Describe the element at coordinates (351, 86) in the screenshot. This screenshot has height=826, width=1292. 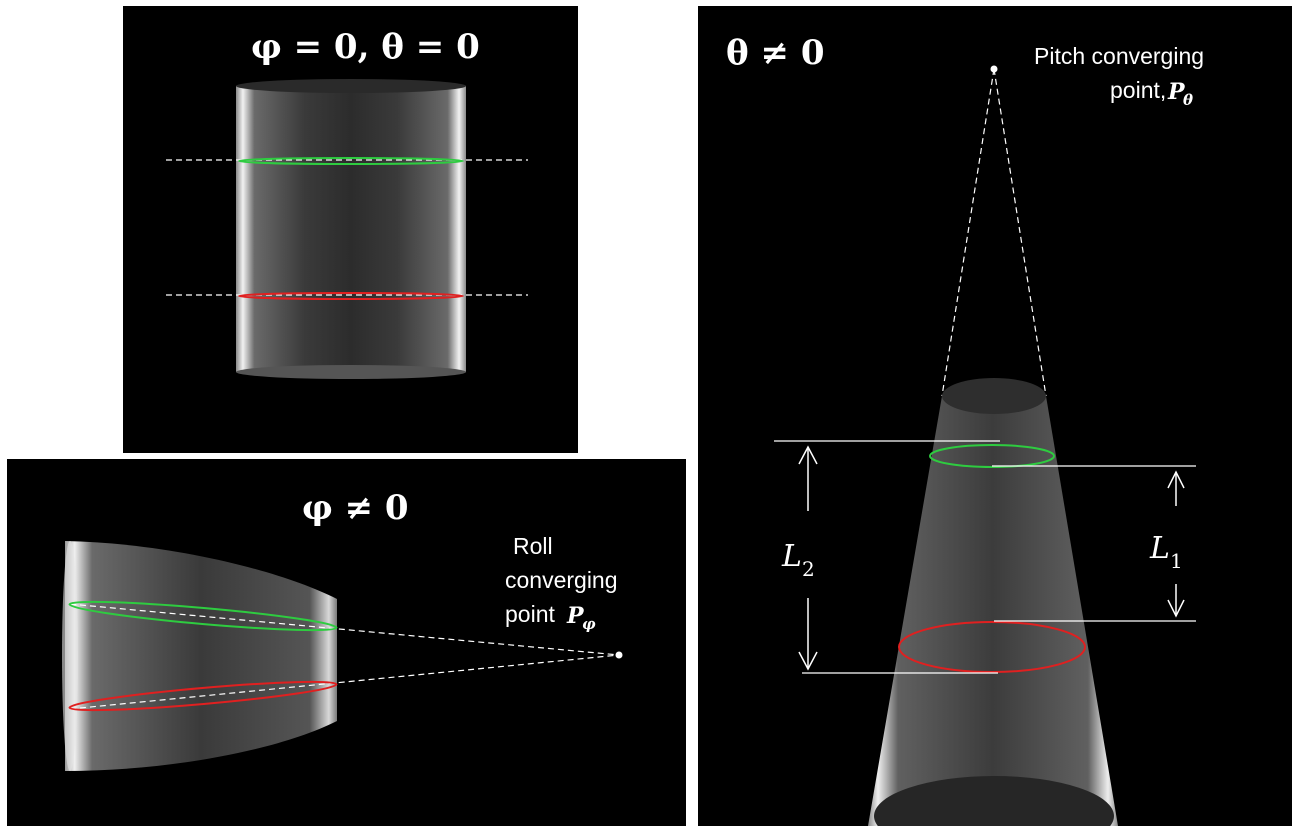
I see `cylinder-top-cap` at that location.